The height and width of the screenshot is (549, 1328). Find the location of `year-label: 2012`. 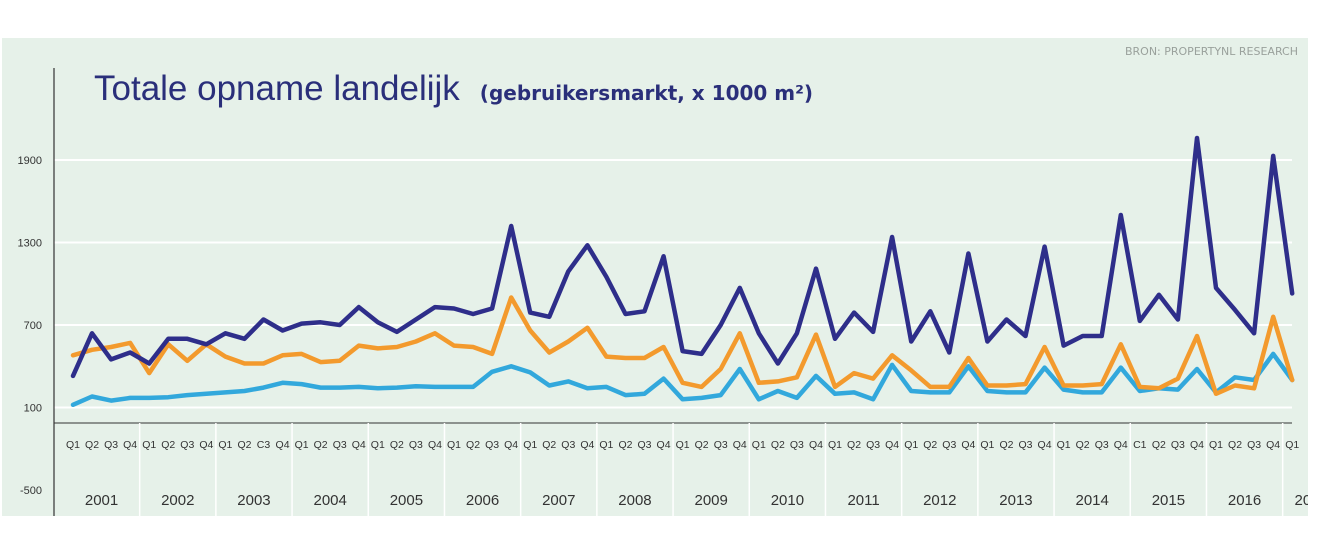

year-label: 2012 is located at coordinates (939, 500).